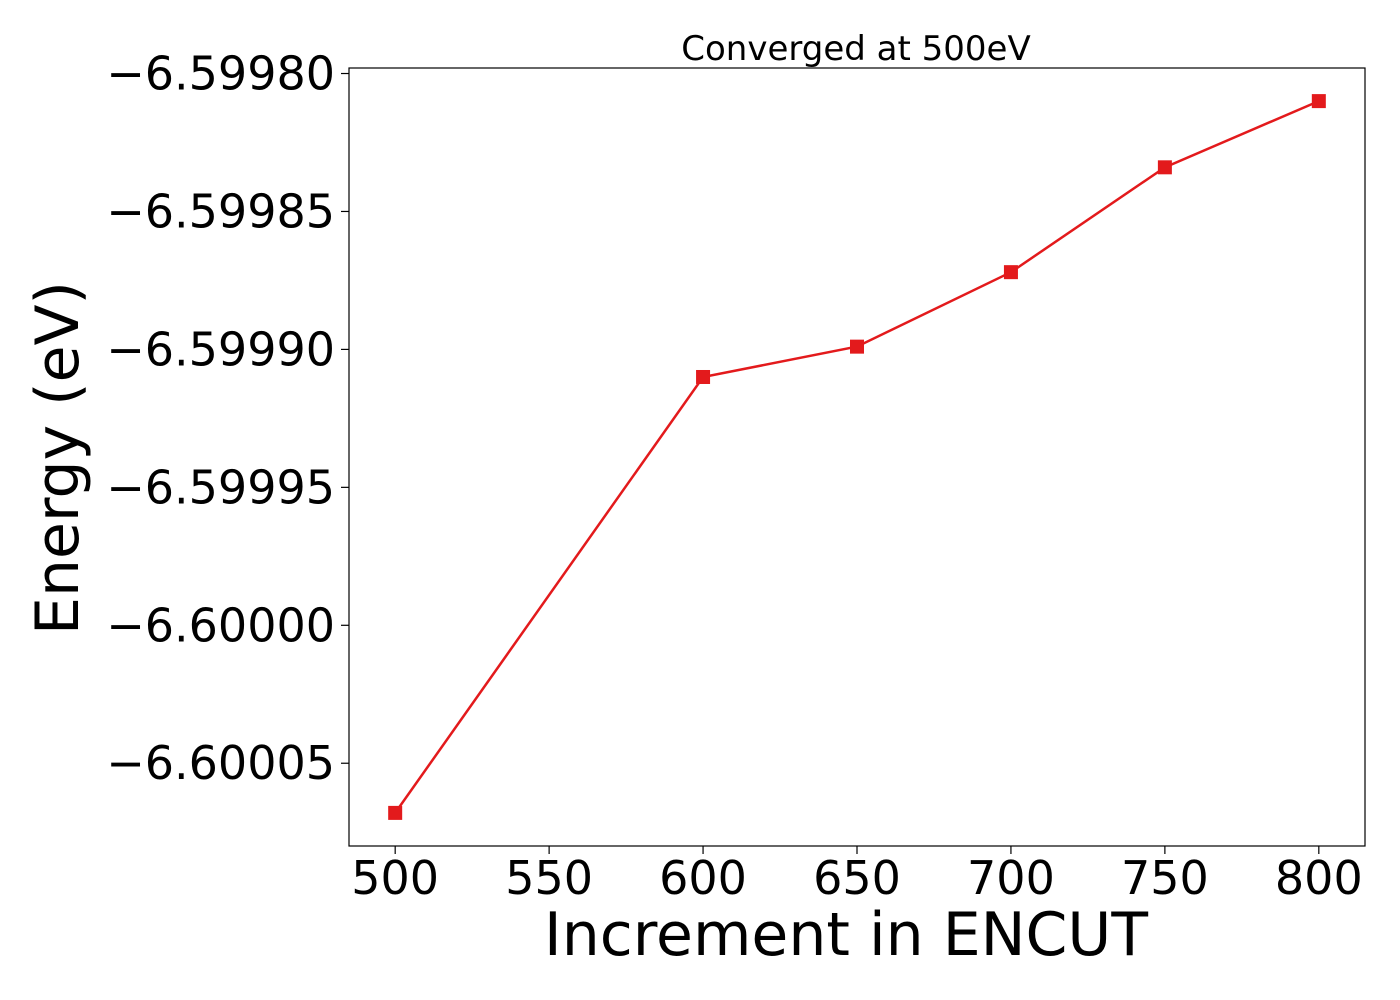  What do you see at coordinates (549, 878) in the screenshot?
I see `x-tick-label: 550` at bounding box center [549, 878].